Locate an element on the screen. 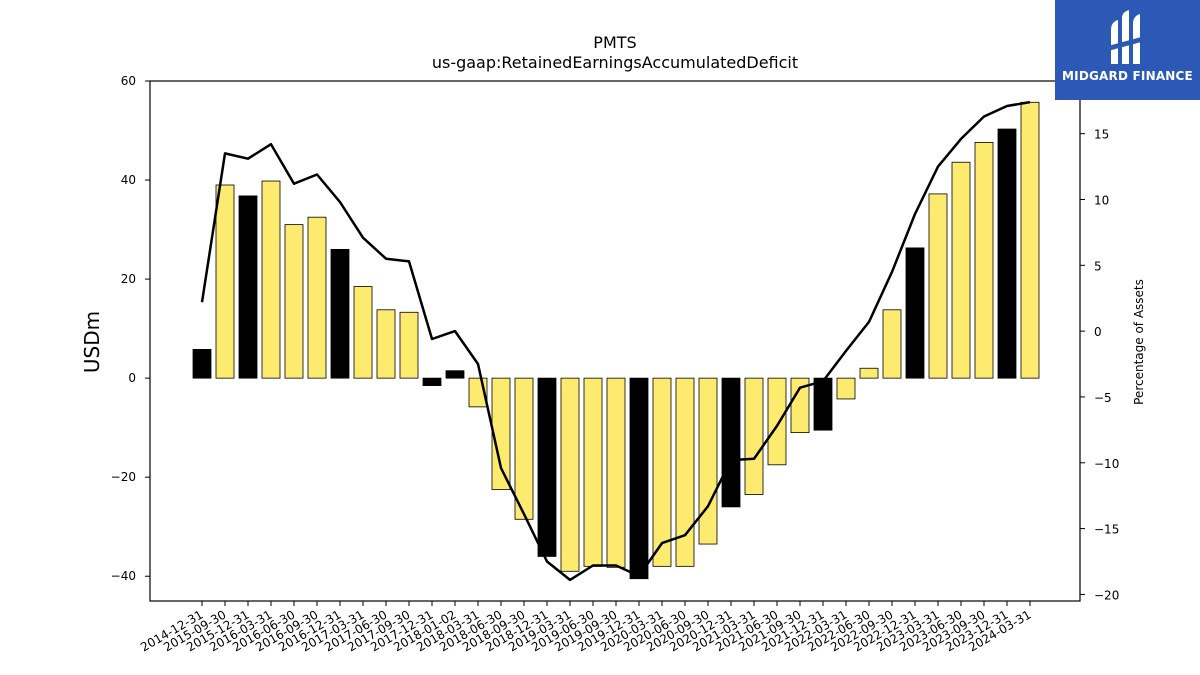 Image resolution: width=1200 pixels, height=675 pixels. y2-axis-label: Percentage of Assets is located at coordinates (1139, 342).